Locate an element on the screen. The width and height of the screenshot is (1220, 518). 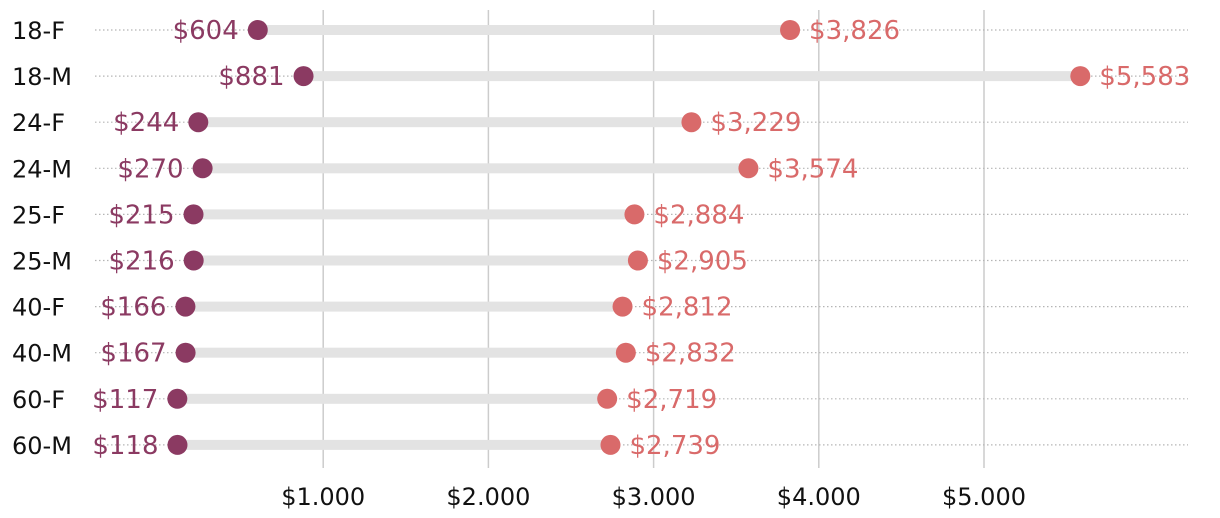
high-value-label: $3,229 is located at coordinates (755, 123).